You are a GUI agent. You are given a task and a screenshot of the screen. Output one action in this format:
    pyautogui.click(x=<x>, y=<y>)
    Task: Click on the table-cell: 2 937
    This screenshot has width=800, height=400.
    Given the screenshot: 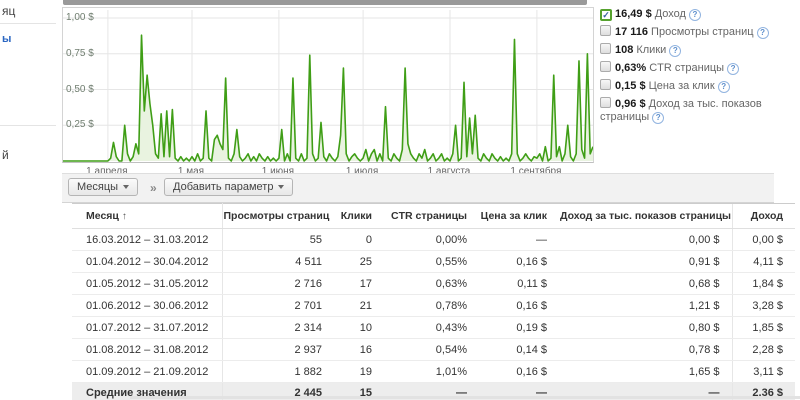 What is the action you would take?
    pyautogui.click(x=278, y=349)
    